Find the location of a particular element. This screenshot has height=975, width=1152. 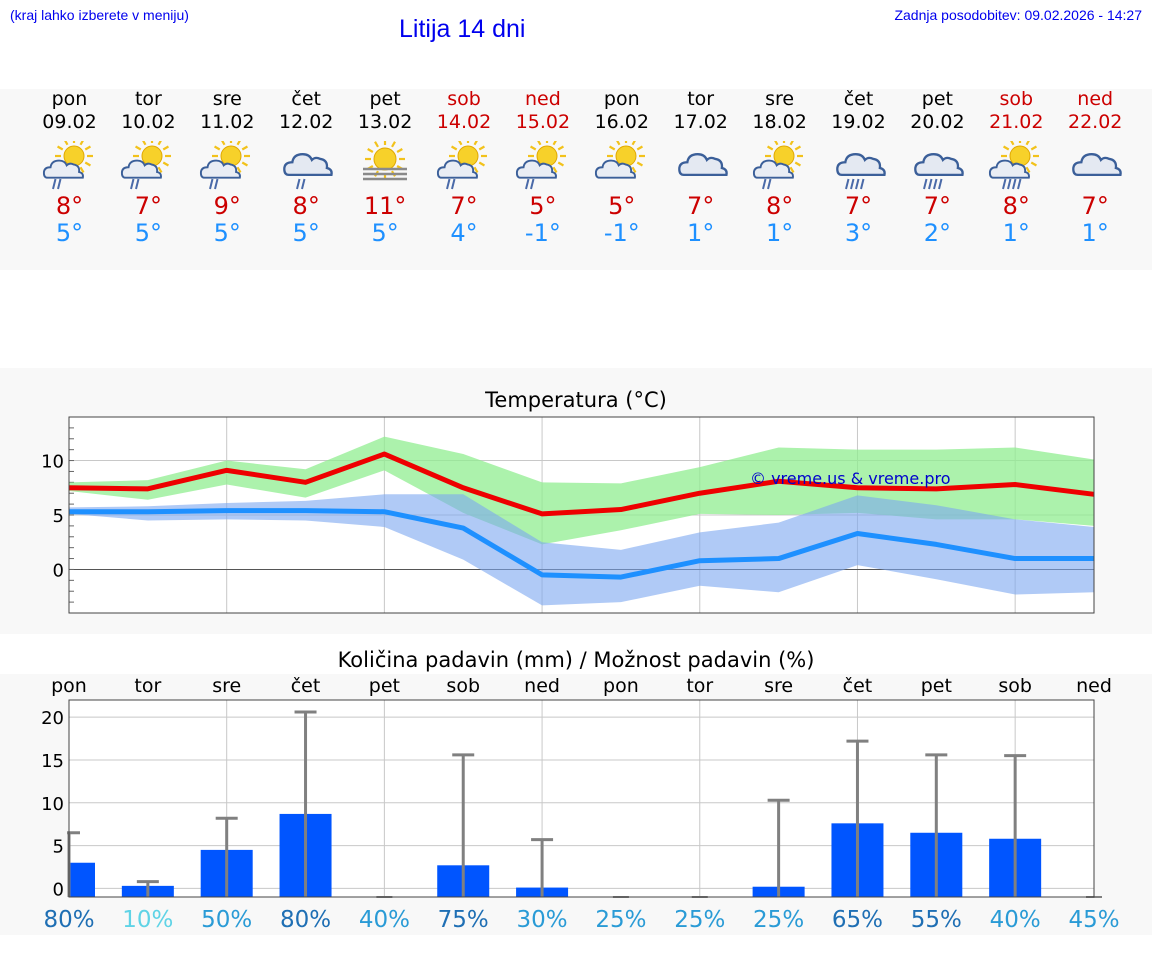

day-date: 21.02 is located at coordinates (1016, 122).